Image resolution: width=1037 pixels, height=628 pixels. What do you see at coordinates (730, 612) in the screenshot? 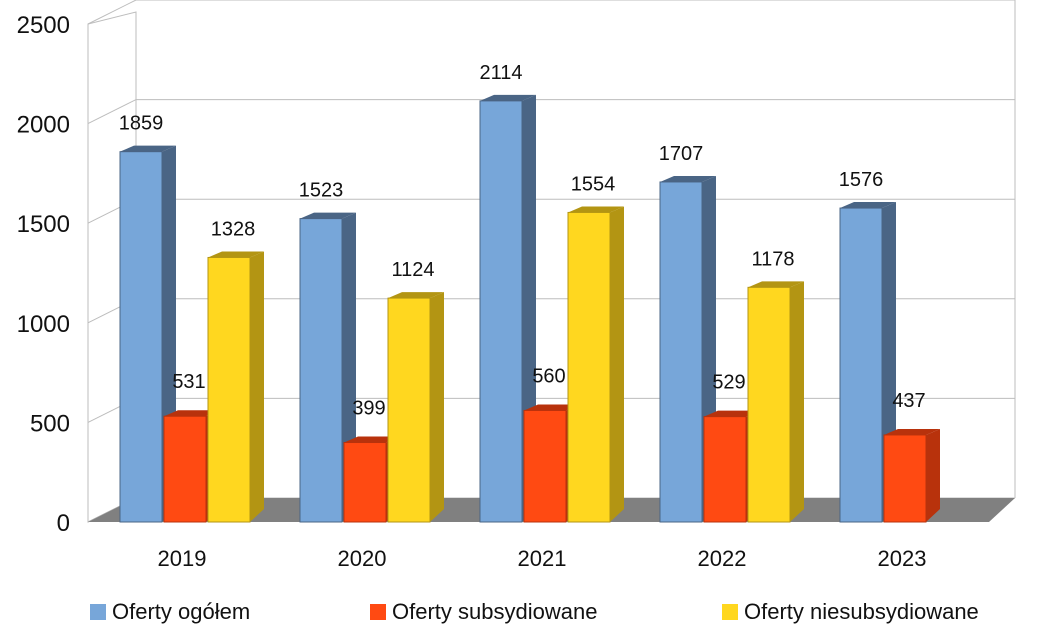
I see `legend-swatch-oferty-niesubsydiowane` at bounding box center [730, 612].